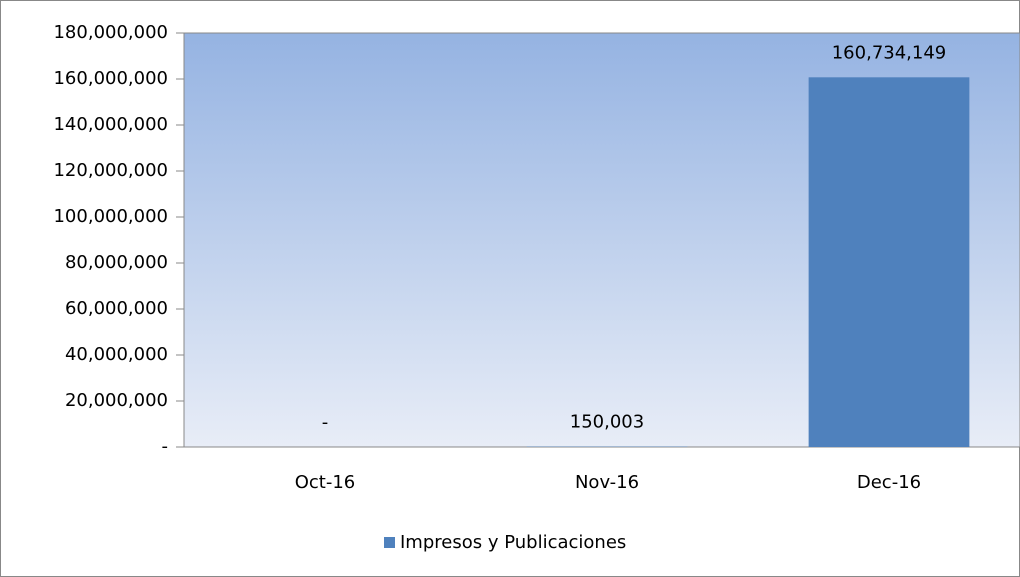 The height and width of the screenshot is (577, 1020). What do you see at coordinates (116, 400) in the screenshot?
I see `y-tick-label: 20,000,000` at bounding box center [116, 400].